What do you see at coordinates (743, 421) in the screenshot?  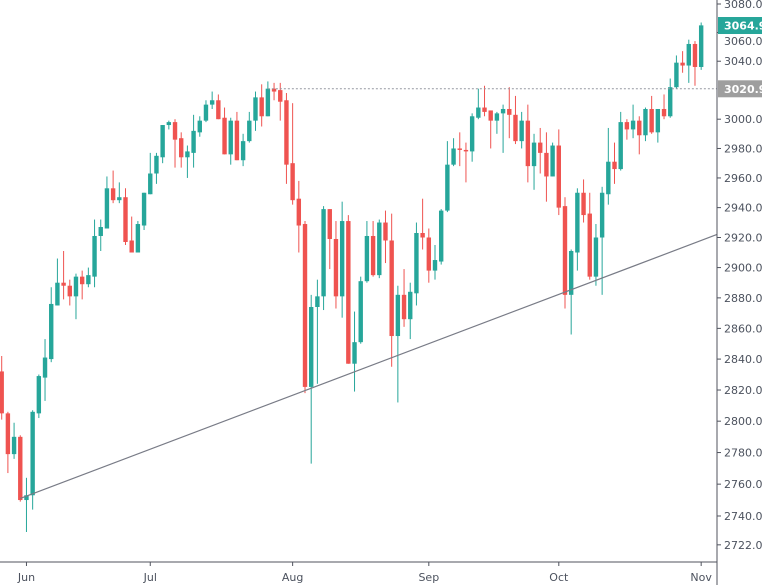 I see `price-tick-label: 2800.0` at bounding box center [743, 421].